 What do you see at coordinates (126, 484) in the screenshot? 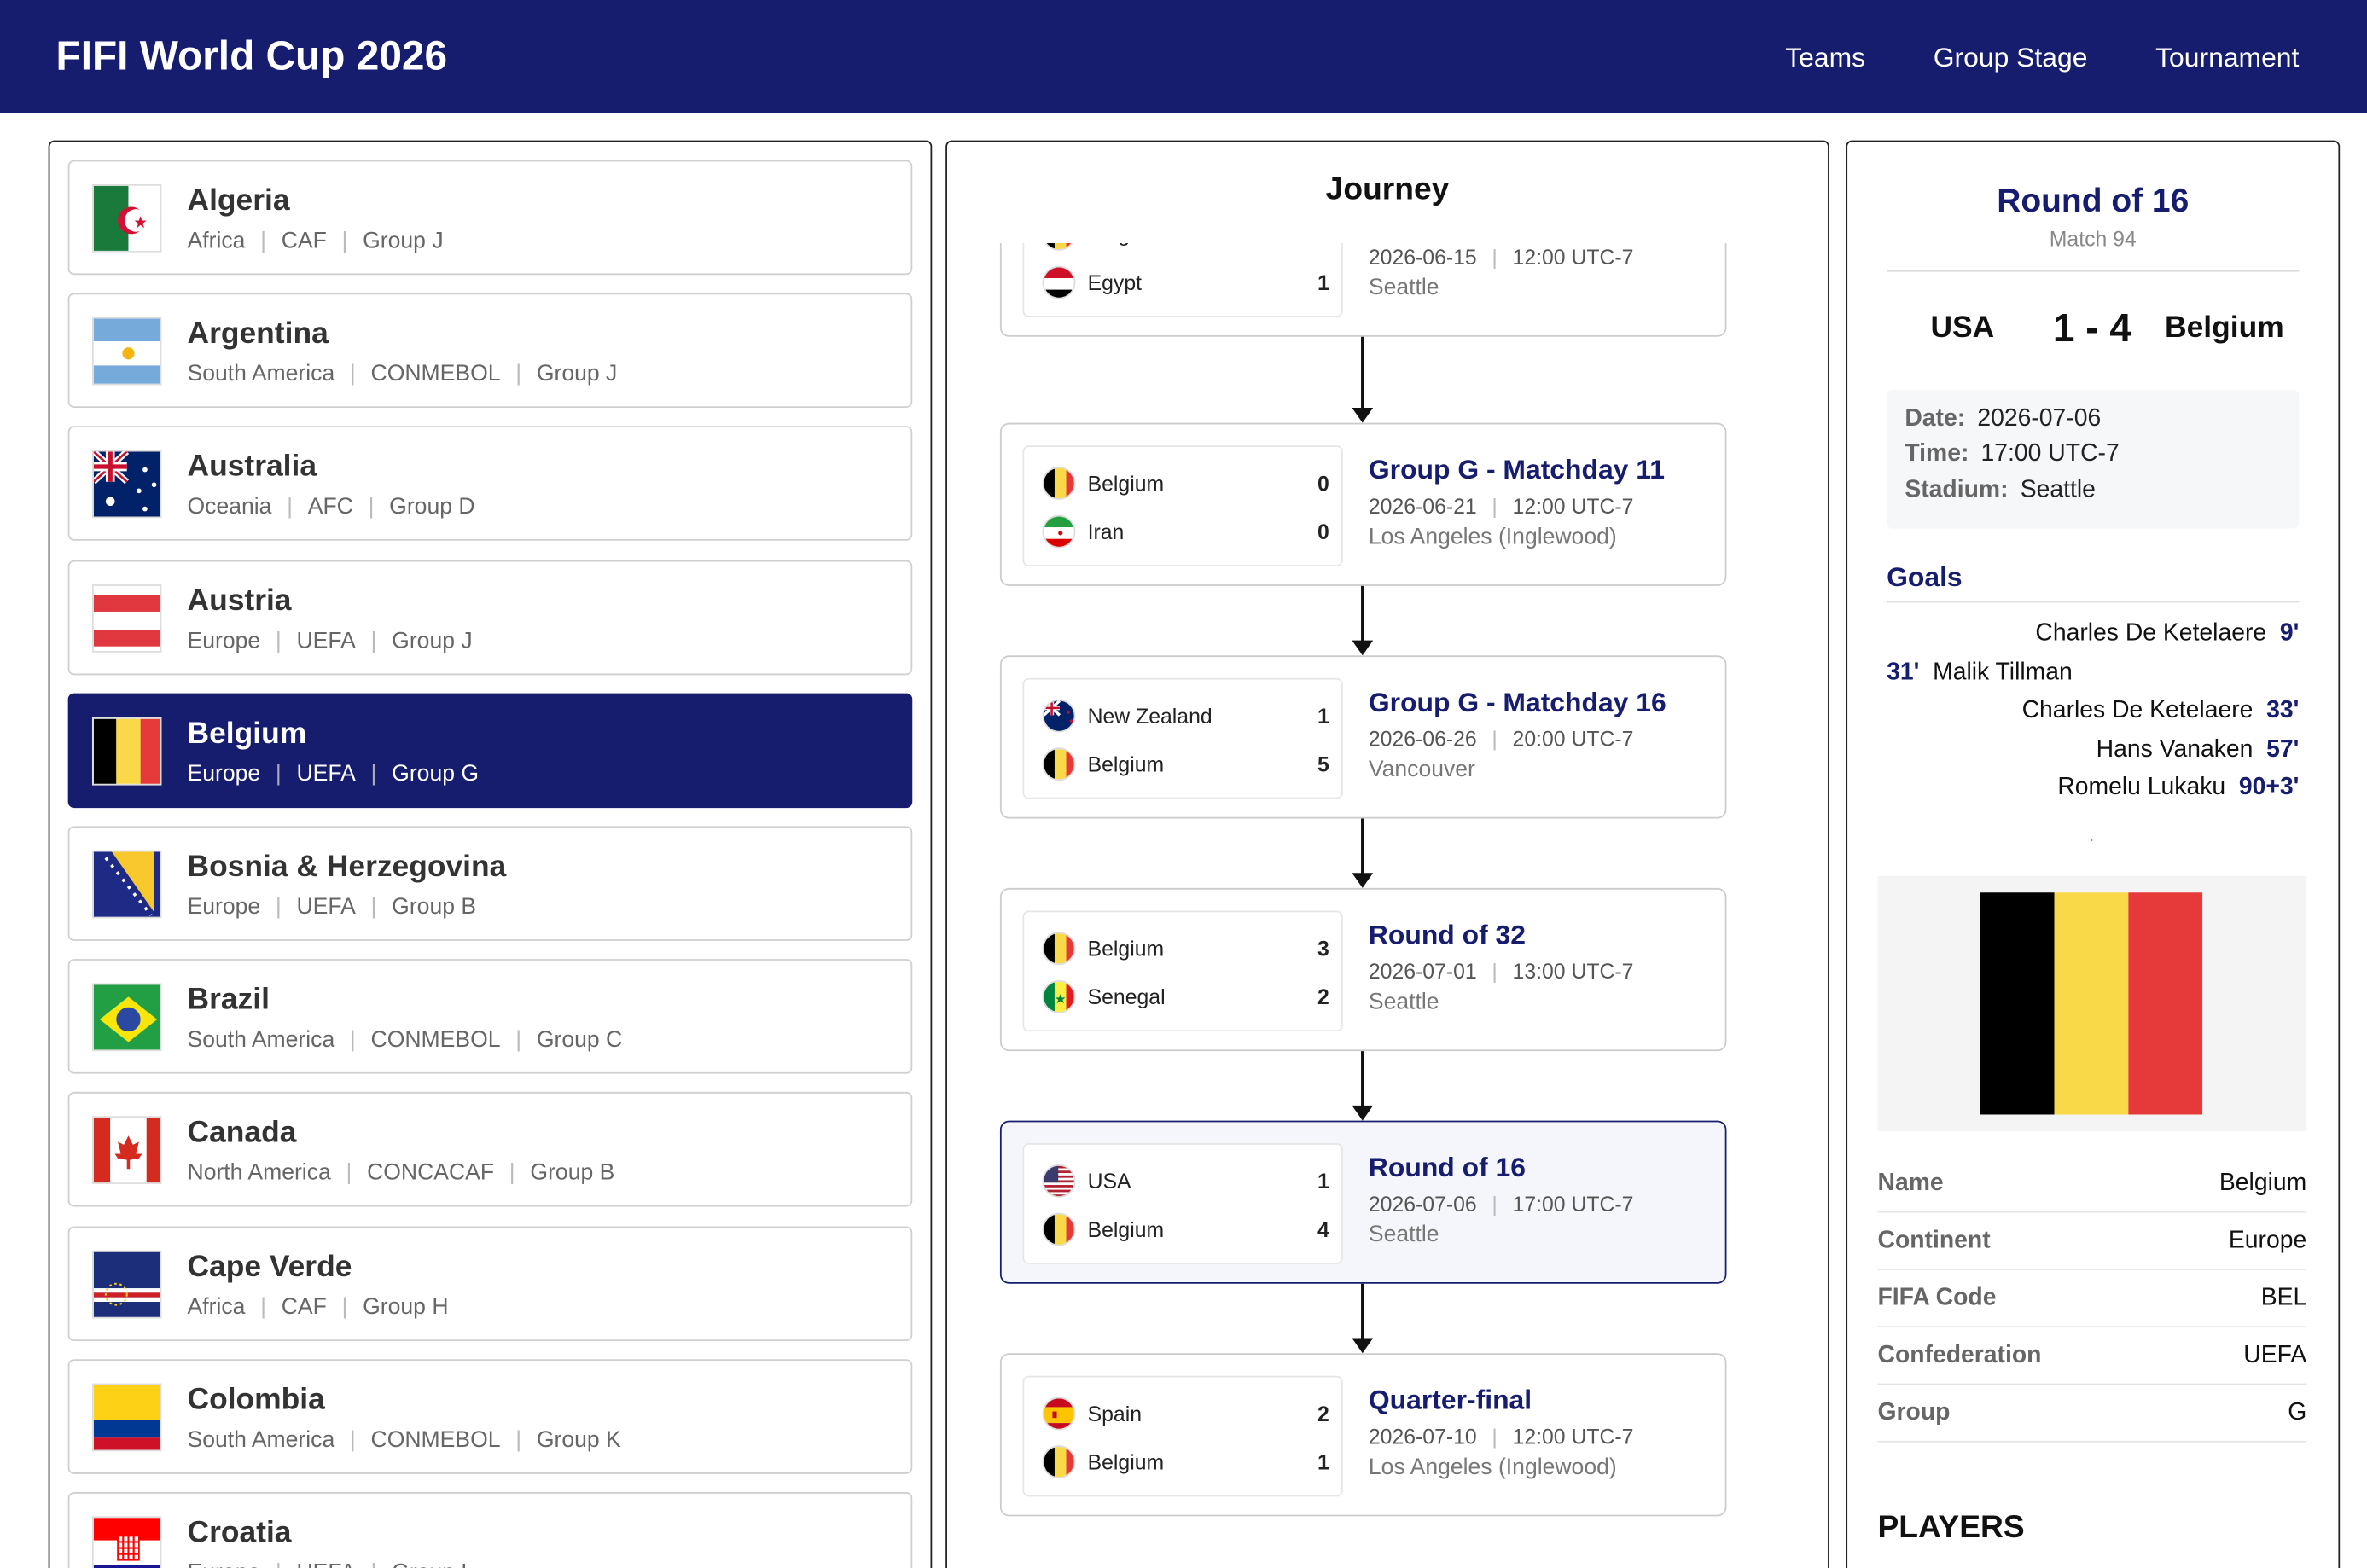
I see `australia-flag-icon` at bounding box center [126, 484].